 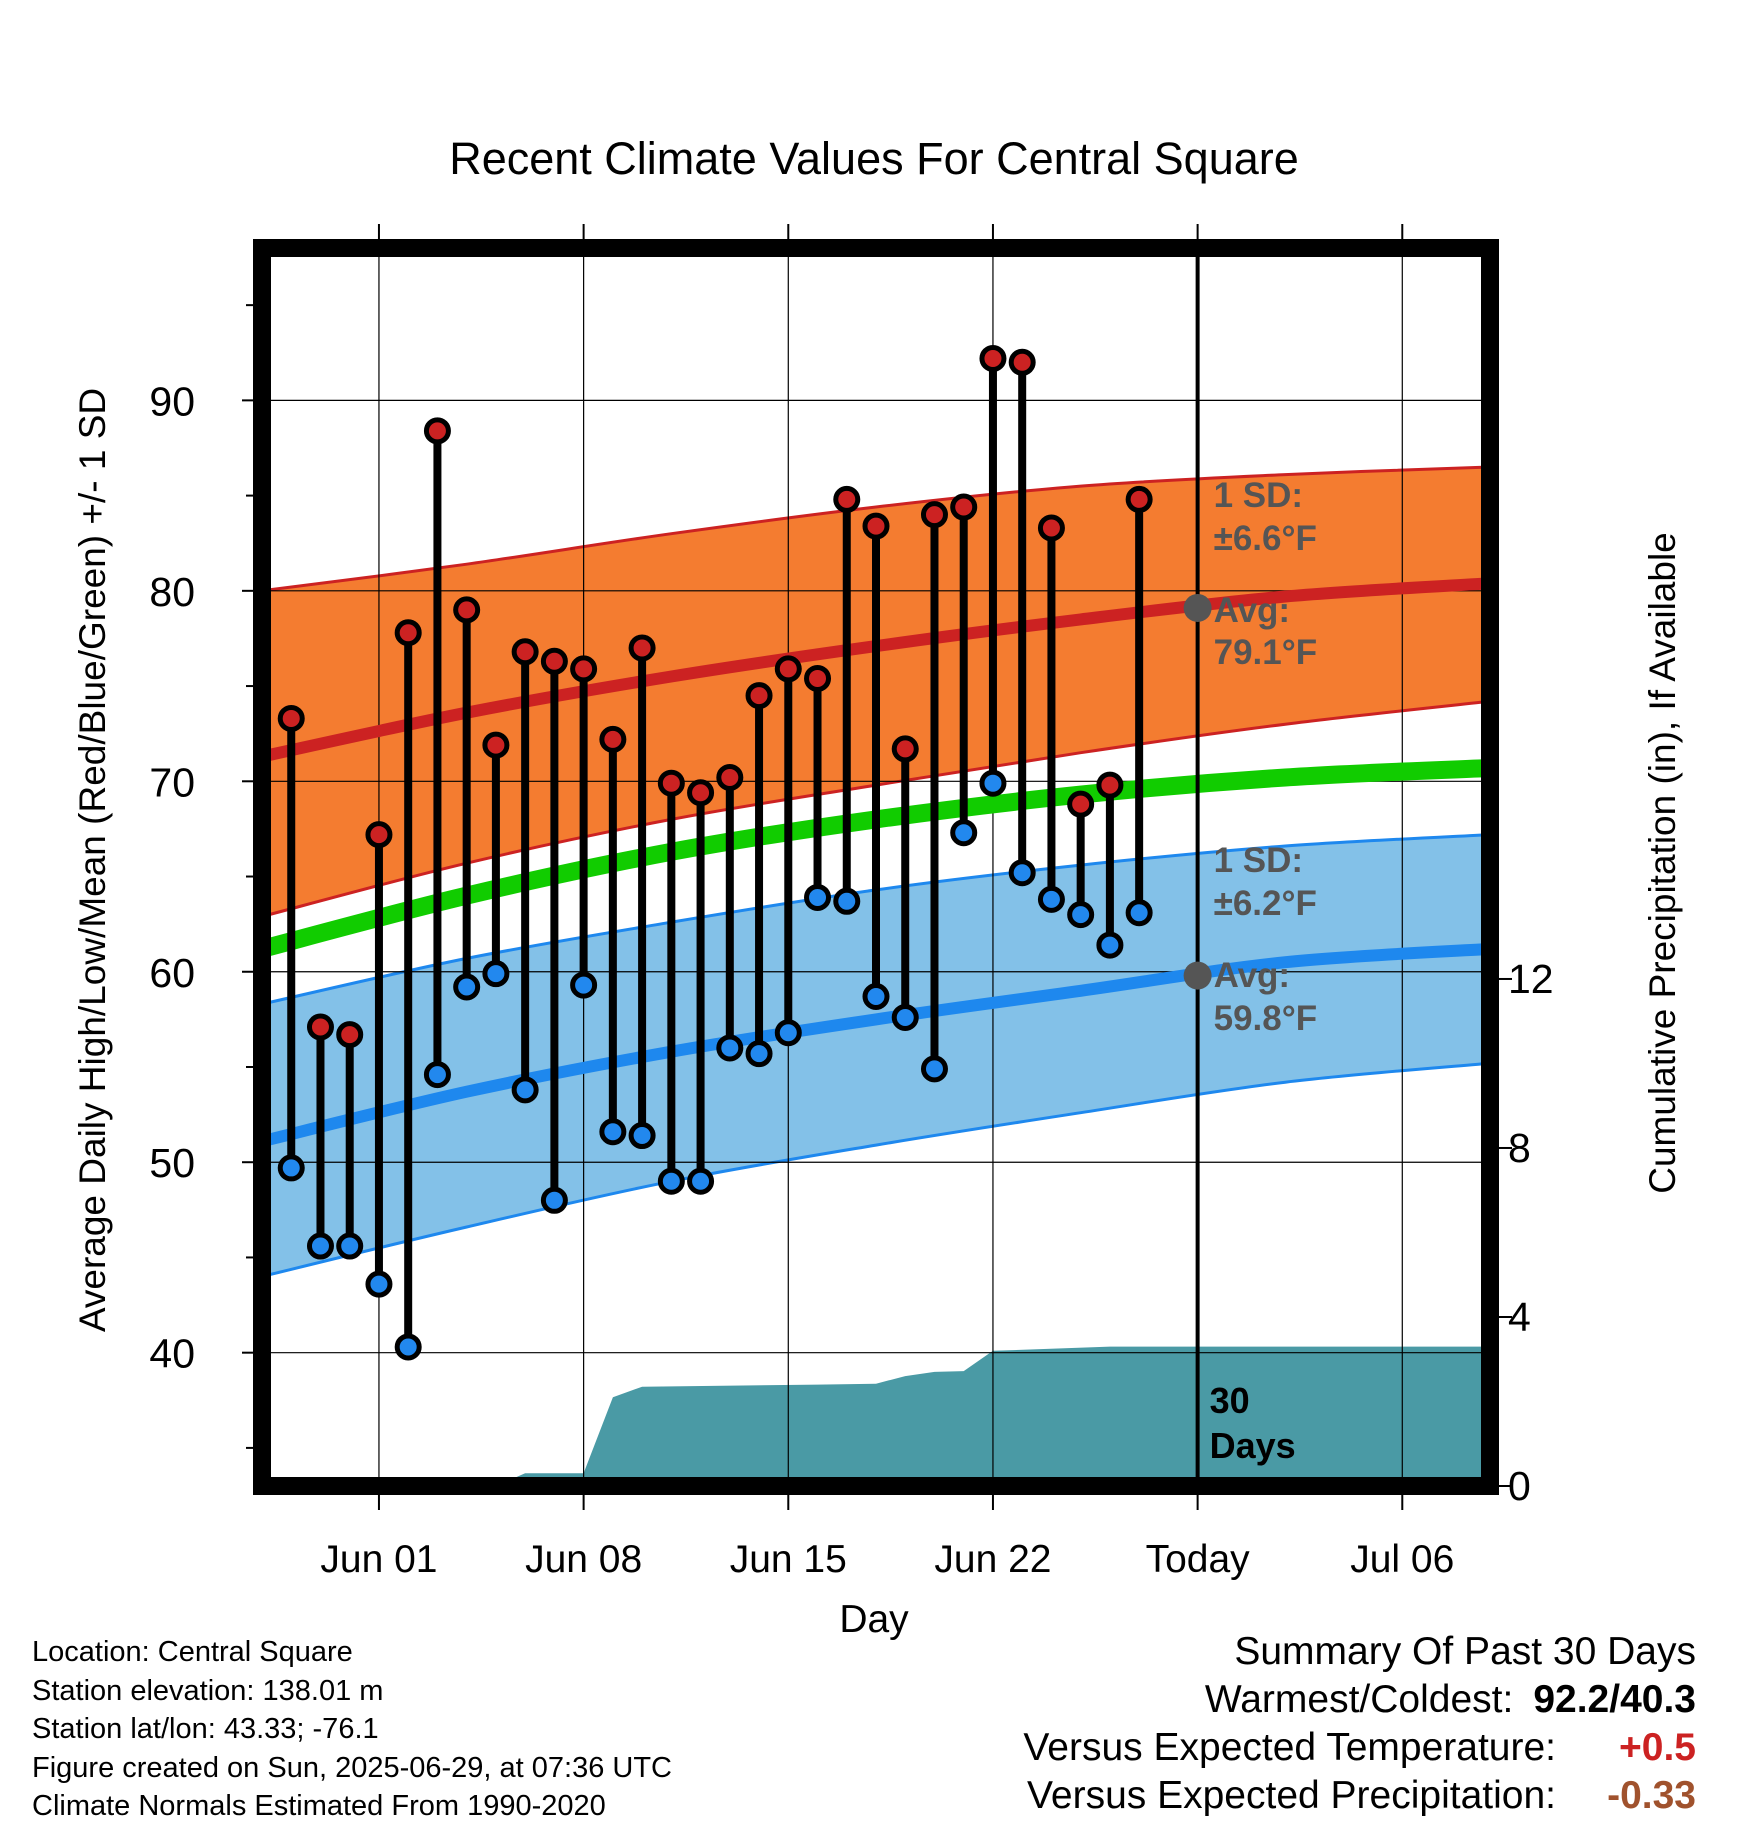 I want to click on x-tick-label: Jun 15, so click(x=788, y=1559).